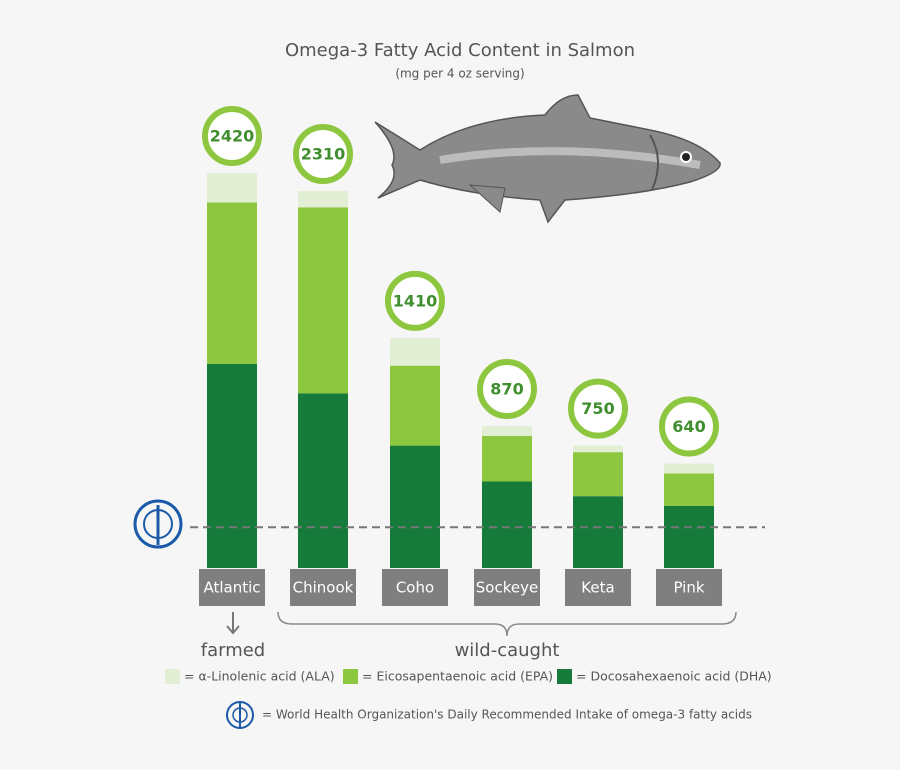 This screenshot has width=900, height=770. I want to click on legend-label: = Docosahexaenoic acid (DHA), so click(674, 676).